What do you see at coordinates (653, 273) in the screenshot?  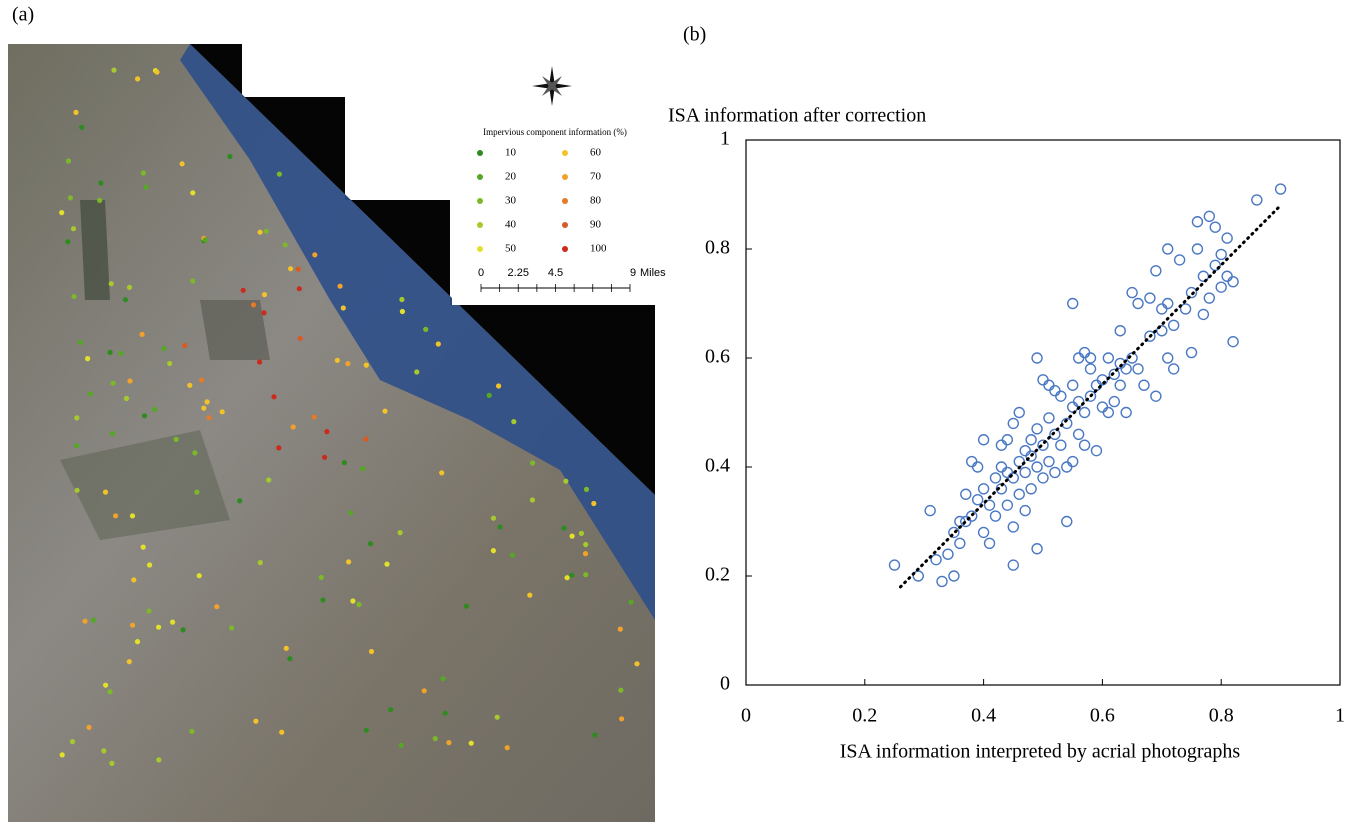 I see `scale-unit: Miles` at bounding box center [653, 273].